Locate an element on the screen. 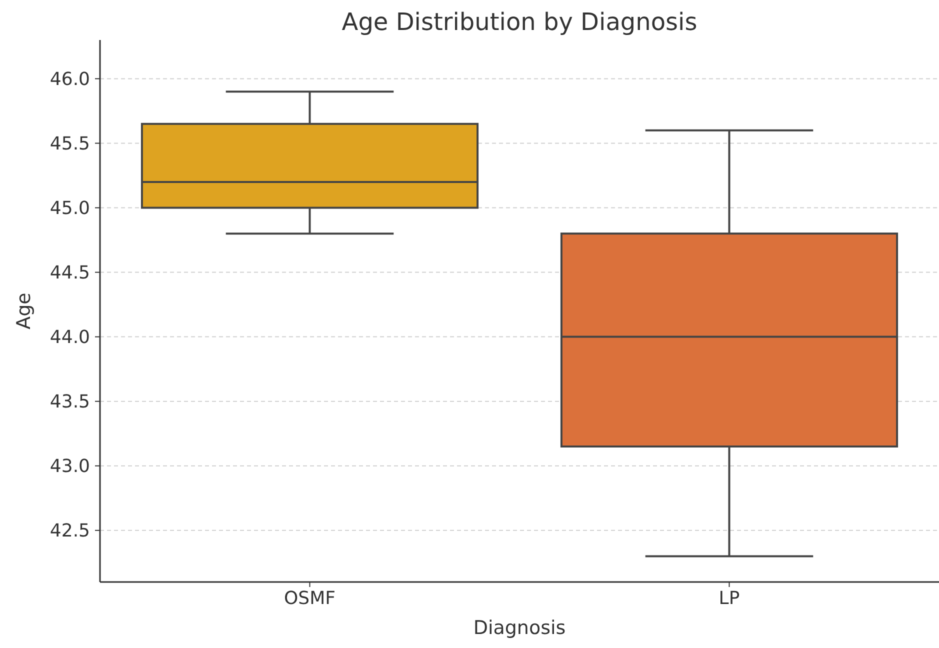  x-axis-title: Diagnosis is located at coordinates (519, 628).